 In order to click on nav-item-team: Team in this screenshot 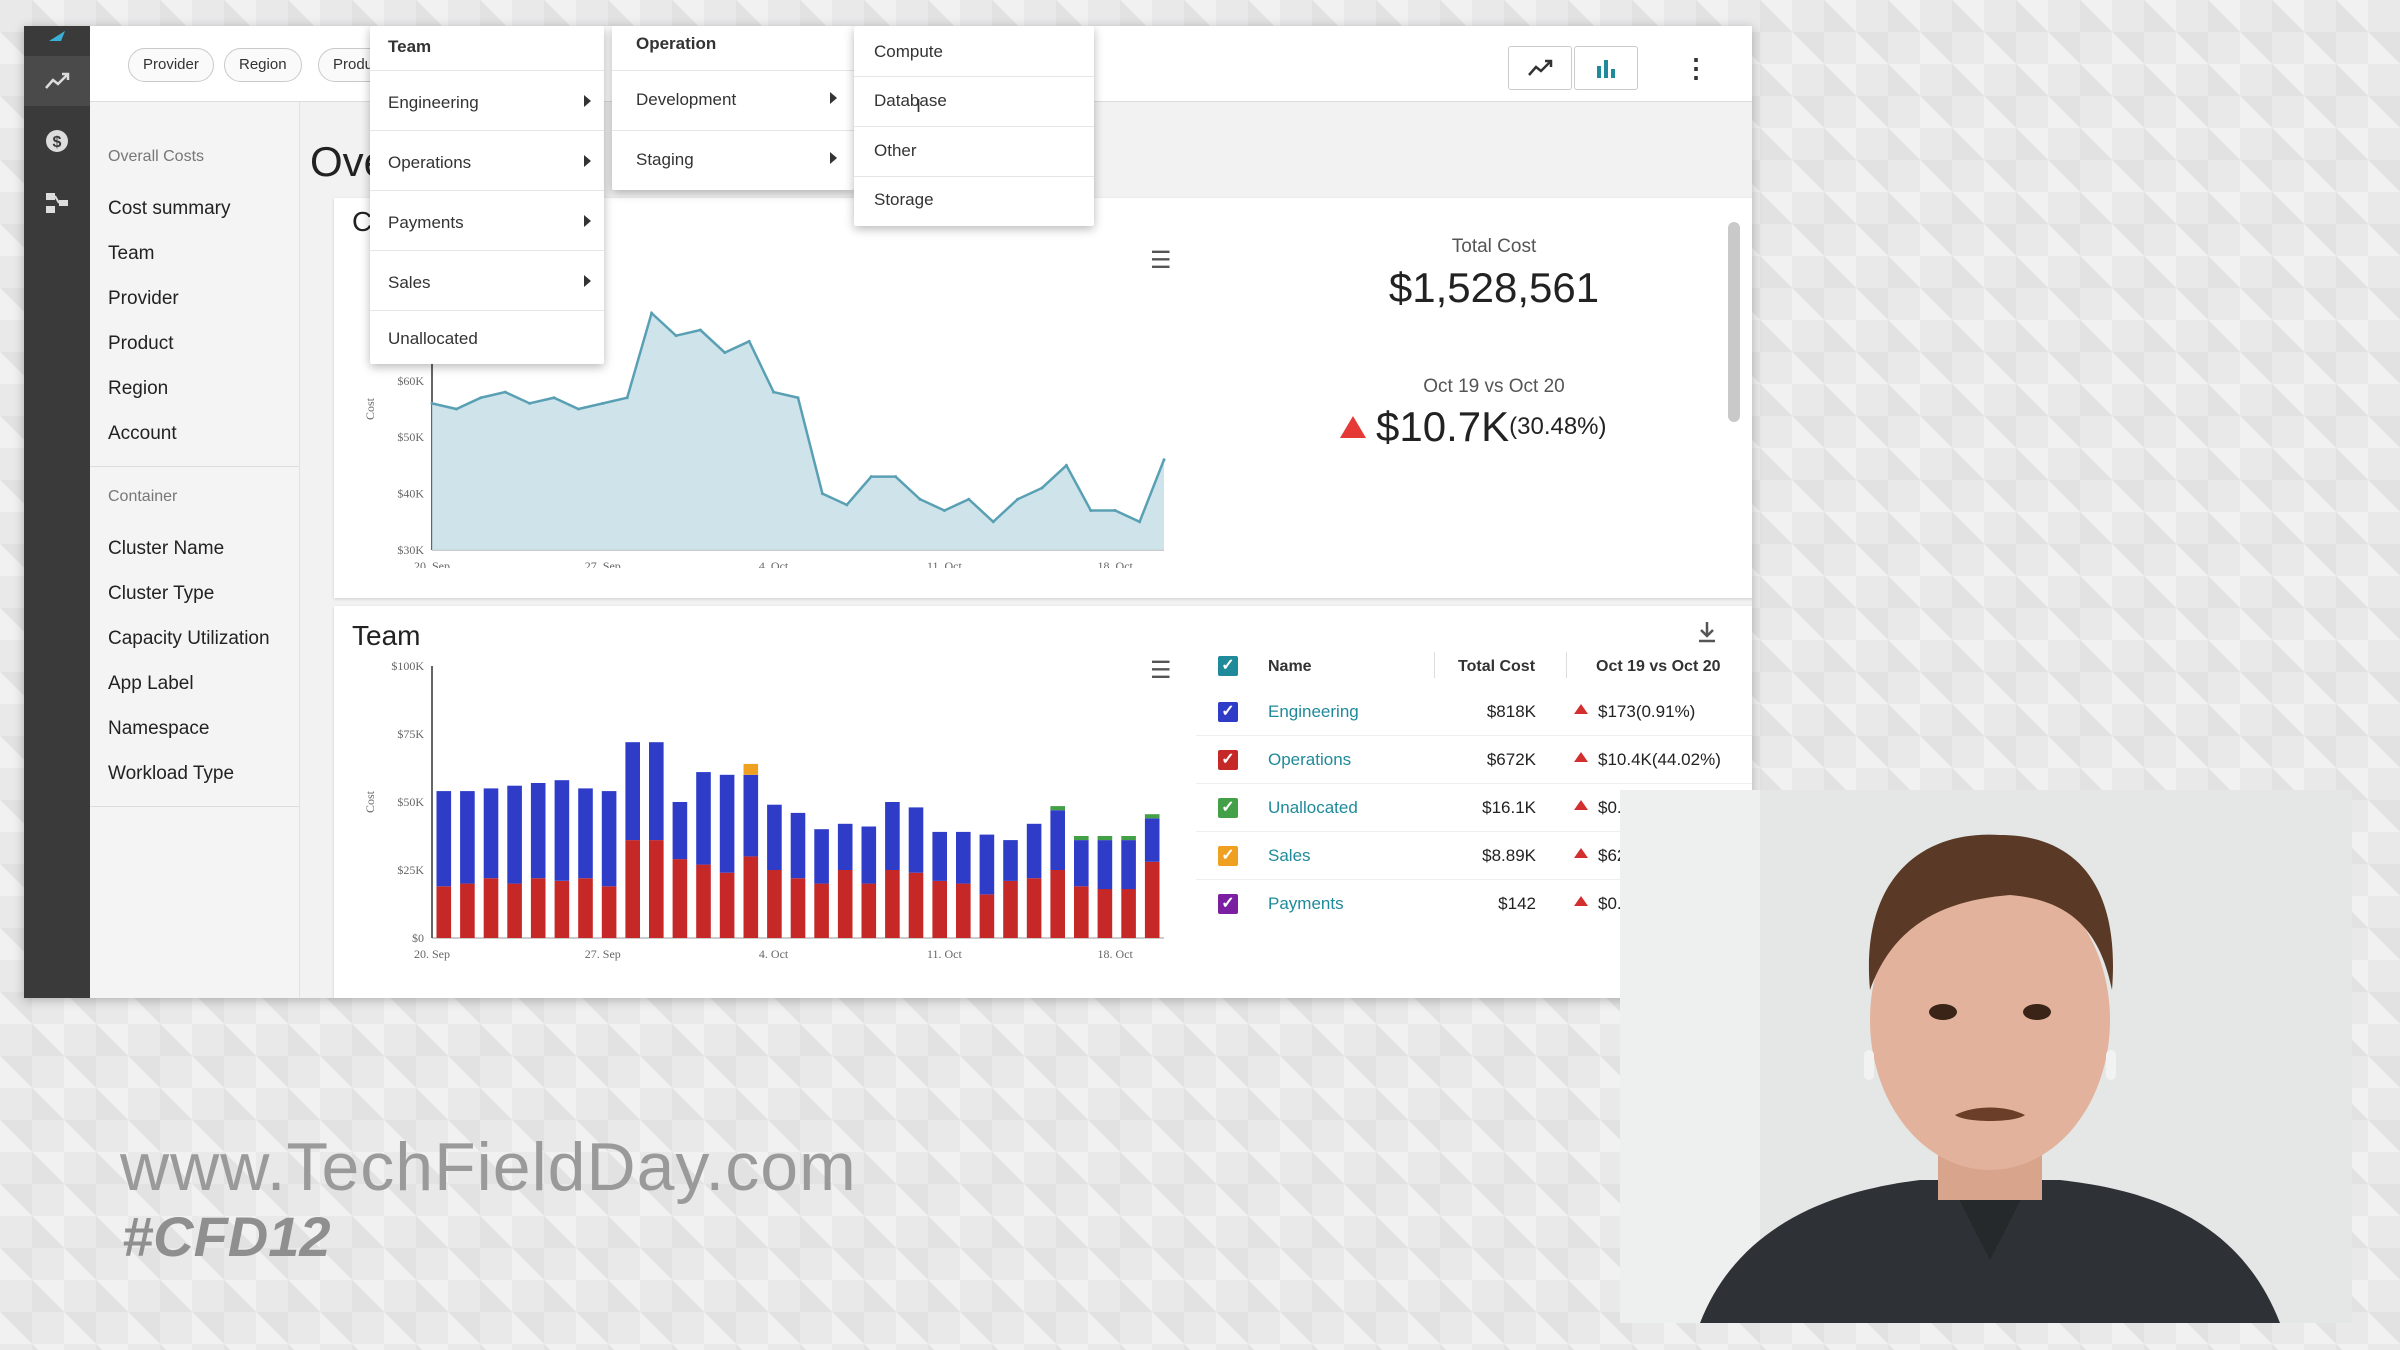, I will do `click(131, 253)`.